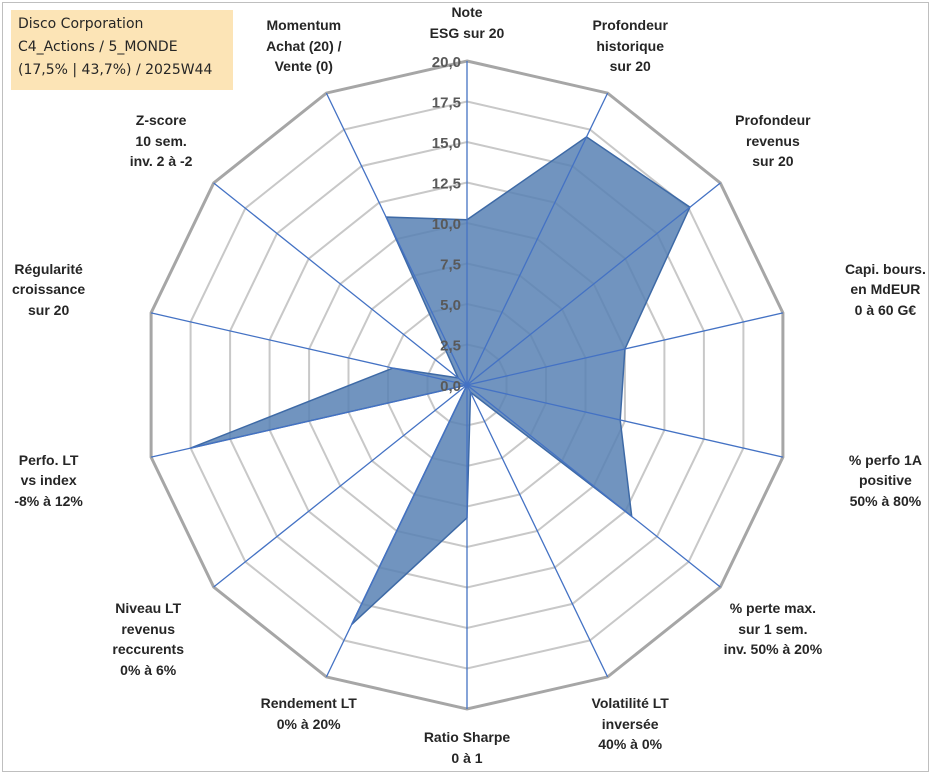 The width and height of the screenshot is (933, 776). Describe the element at coordinates (630, 703) in the screenshot. I see `axis-label-line: Volatilité LT` at that location.